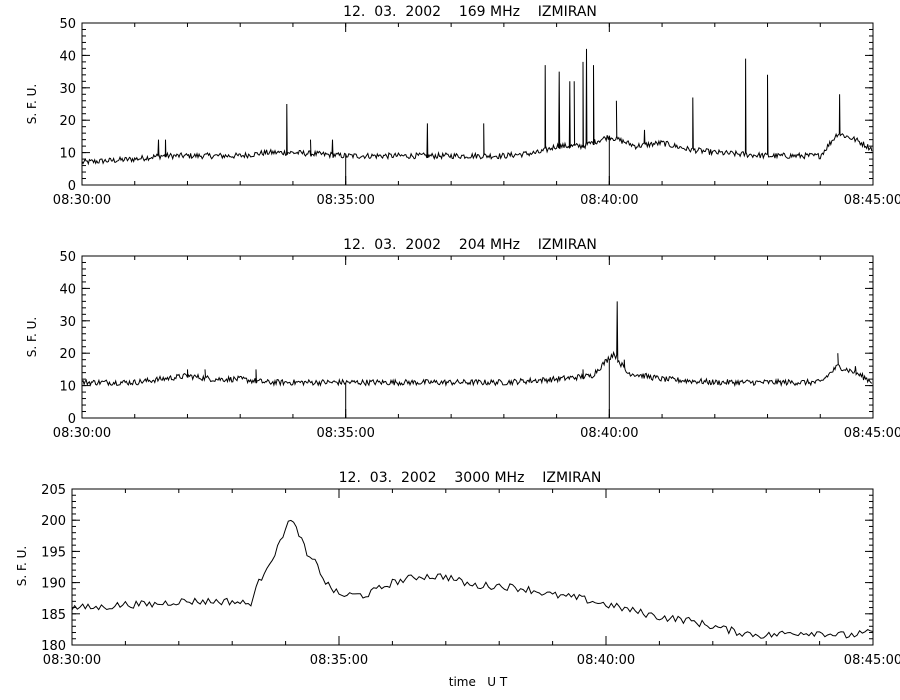 The height and width of the screenshot is (700, 900). Describe the element at coordinates (53, 615) in the screenshot. I see `y-tick-label: 185` at that location.